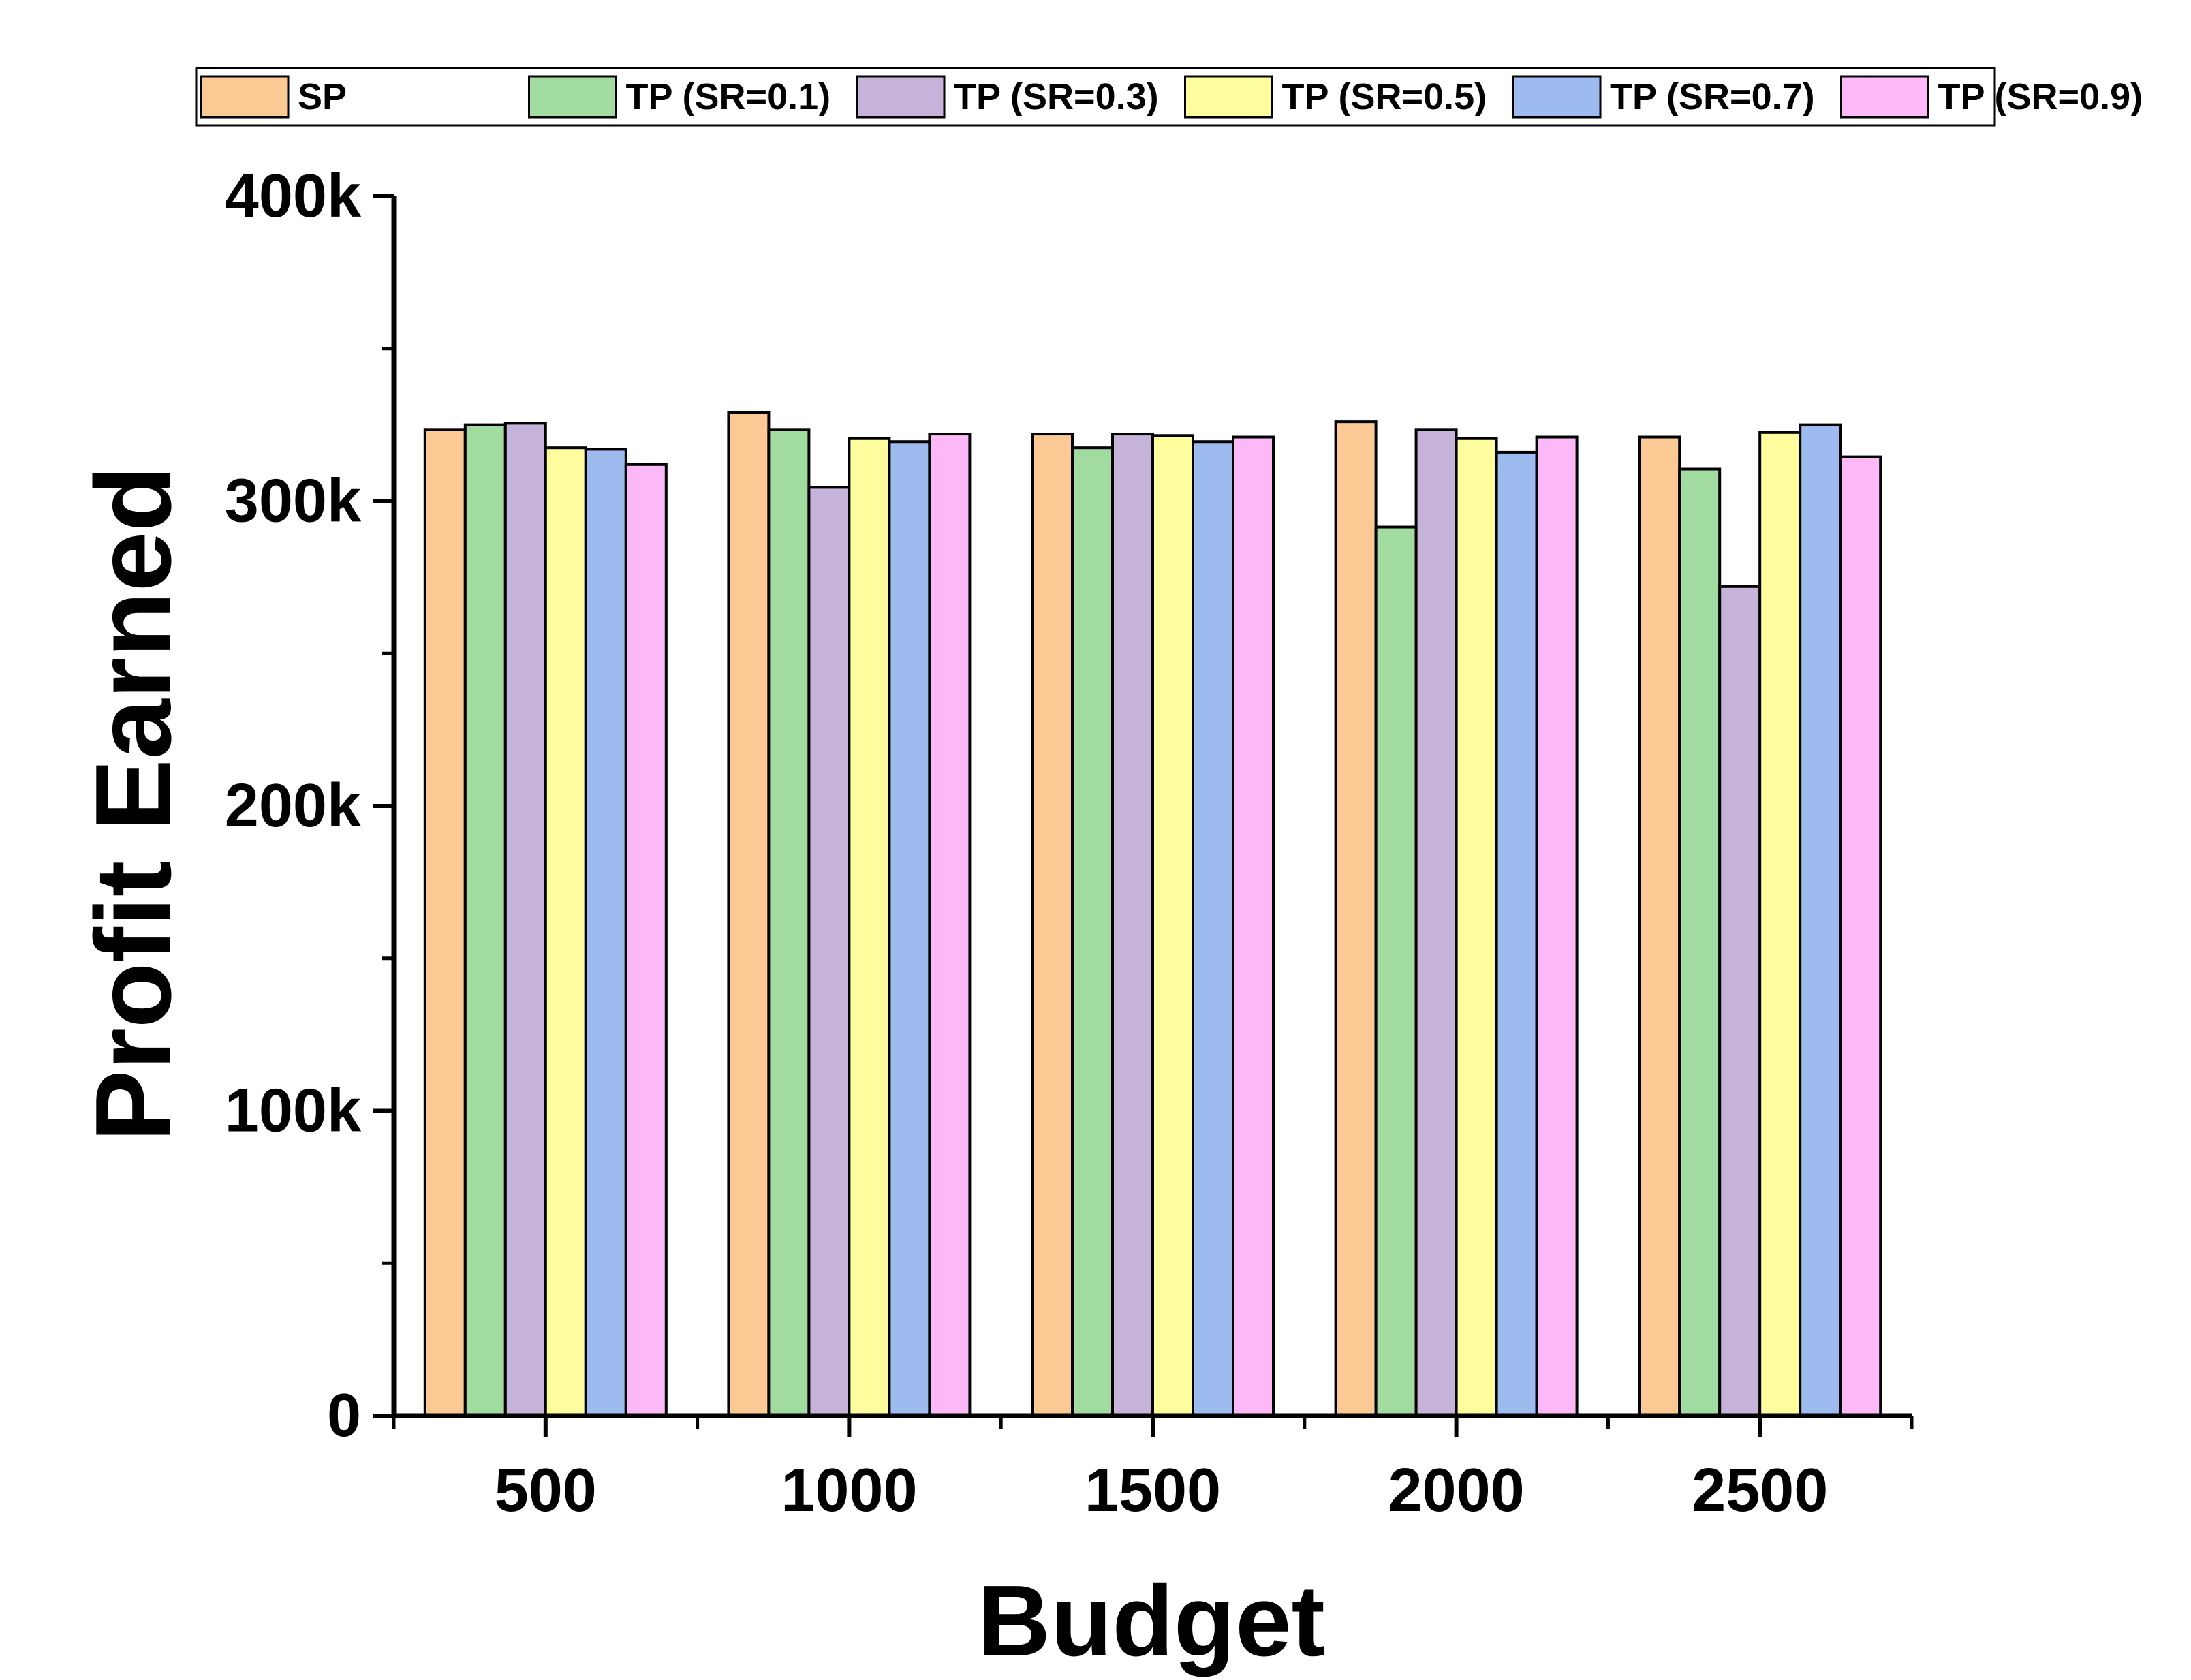 The image size is (2191, 1680). Describe the element at coordinates (133, 804) in the screenshot. I see `y-axis-label: Profit Earned` at that location.